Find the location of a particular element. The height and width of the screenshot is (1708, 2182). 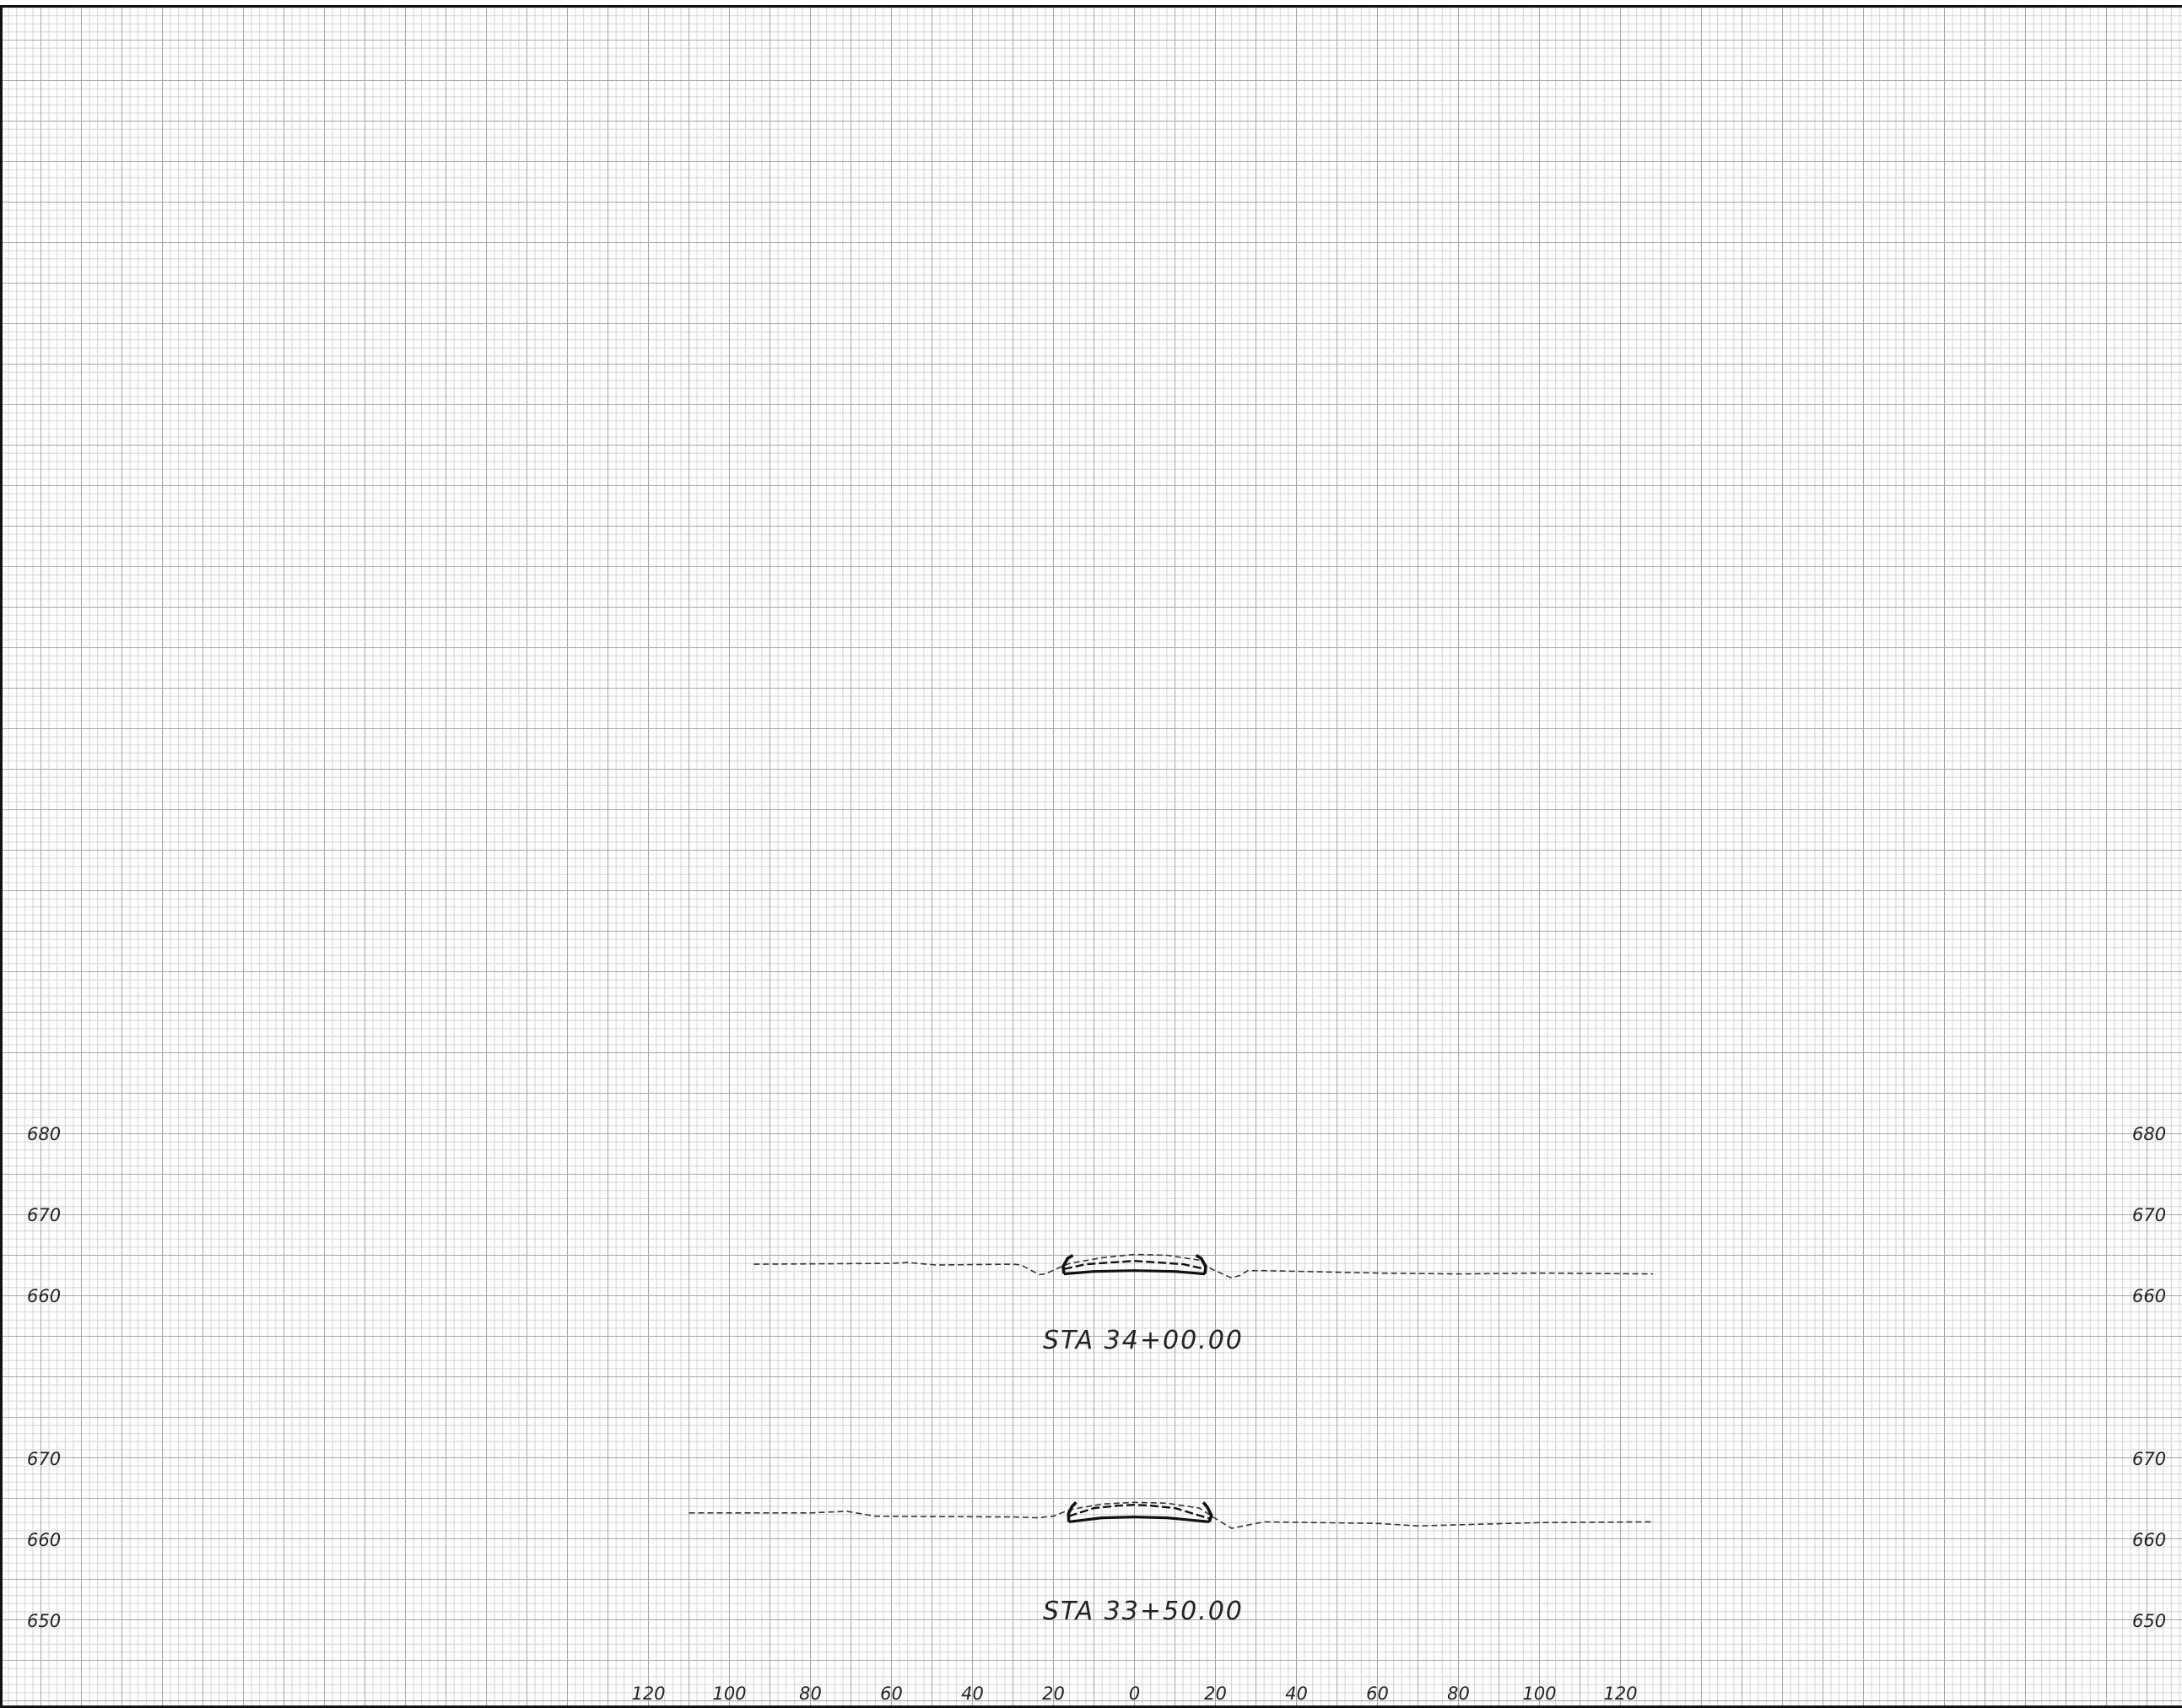

section-sta-33-50: 670 660 650 670 660 650 STA 33+50.00 is located at coordinates (1096, 1540).